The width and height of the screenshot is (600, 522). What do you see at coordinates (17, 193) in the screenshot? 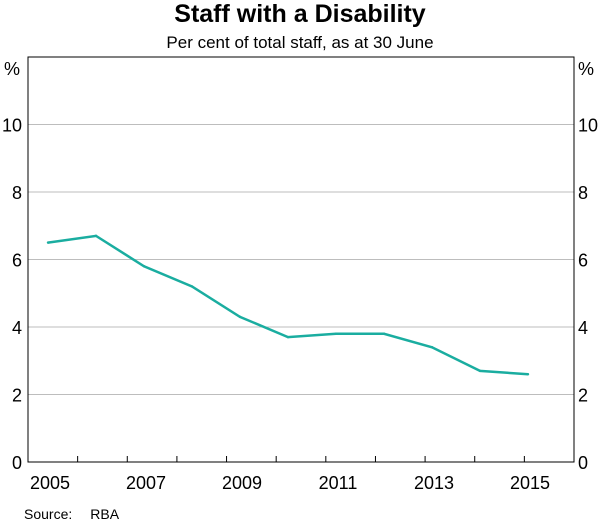
I see `y-tick-label-left: 8` at bounding box center [17, 193].